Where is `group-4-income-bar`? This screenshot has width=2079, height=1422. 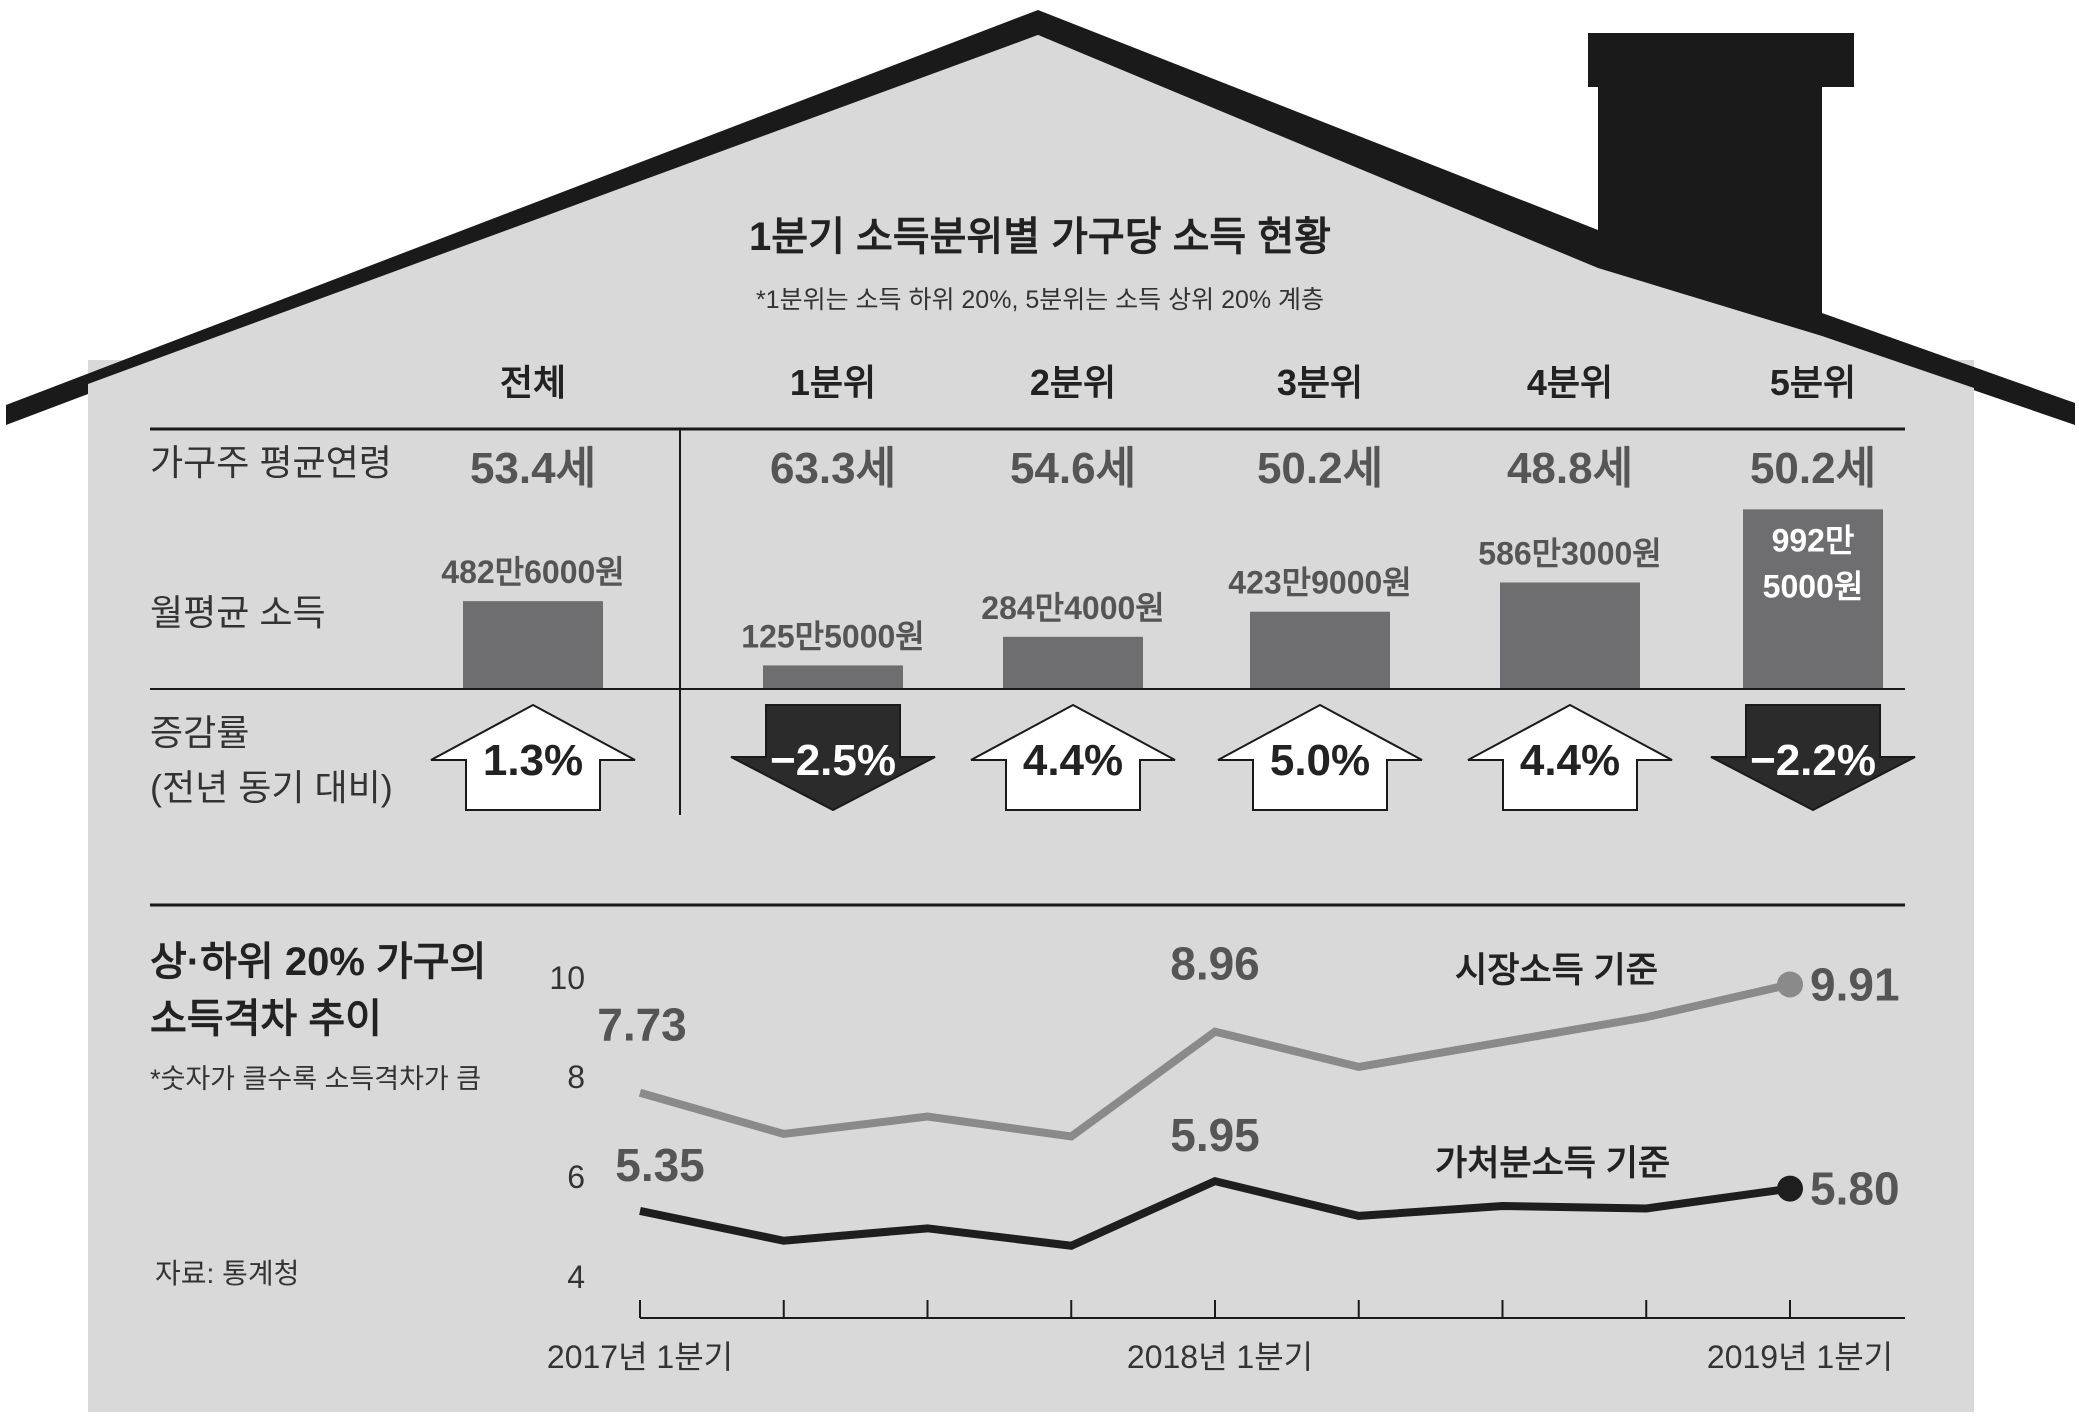 group-4-income-bar is located at coordinates (1570, 635).